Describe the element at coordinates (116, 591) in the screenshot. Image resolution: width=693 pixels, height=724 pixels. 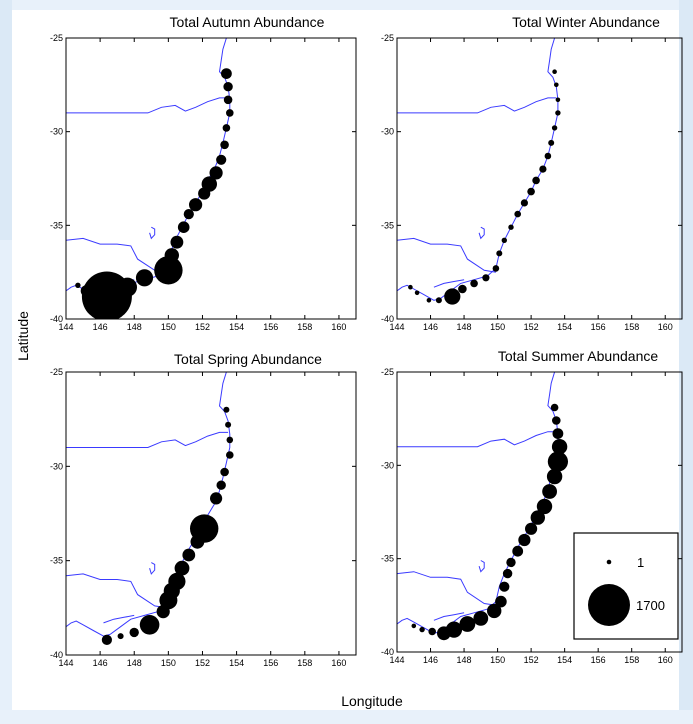
I see `state-border-vic-nsw` at that location.